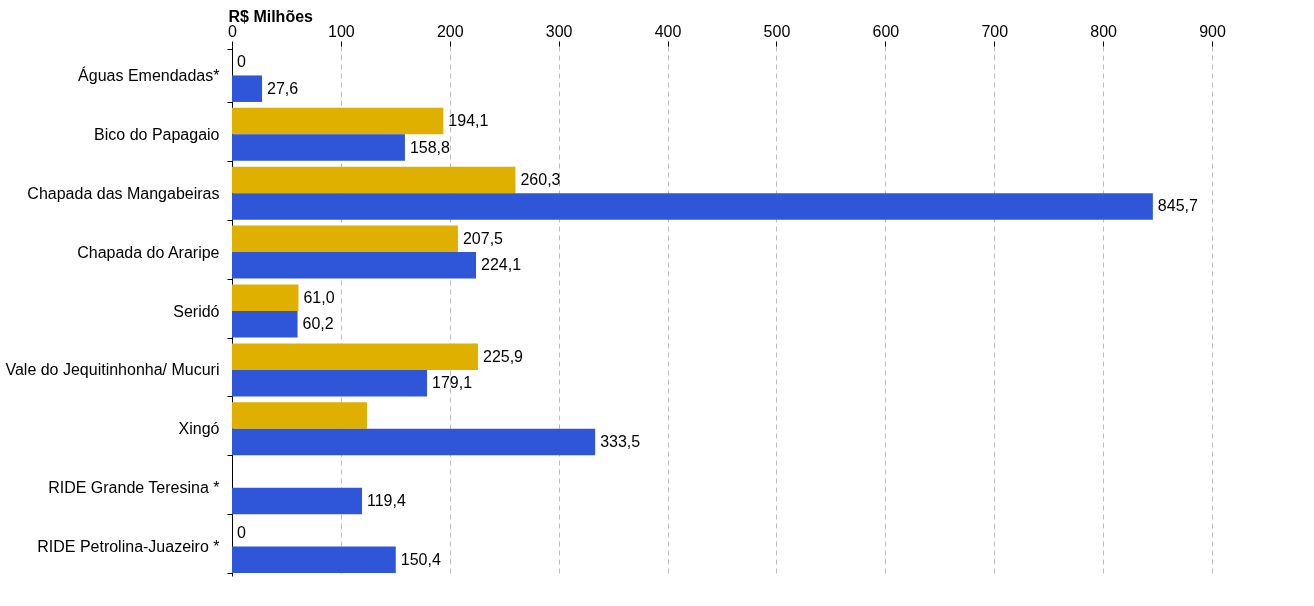 The width and height of the screenshot is (1314, 606). What do you see at coordinates (1178, 206) in the screenshot?
I see `data-label: 845,7` at bounding box center [1178, 206].